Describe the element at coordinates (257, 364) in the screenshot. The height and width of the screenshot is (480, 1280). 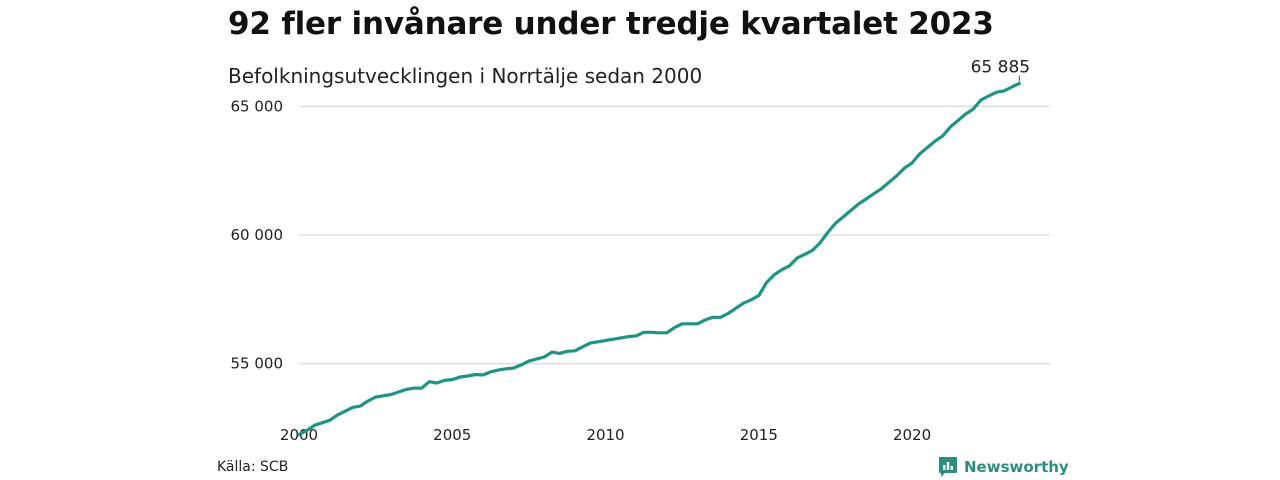
I see `y-tick-label: 55 000` at that location.